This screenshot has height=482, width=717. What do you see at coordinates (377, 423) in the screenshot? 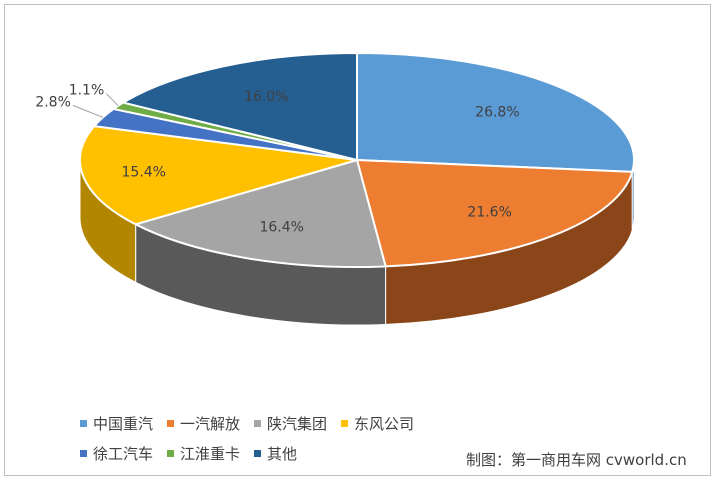
I see `legend-item-dongfeng: 东风公司` at bounding box center [377, 423].